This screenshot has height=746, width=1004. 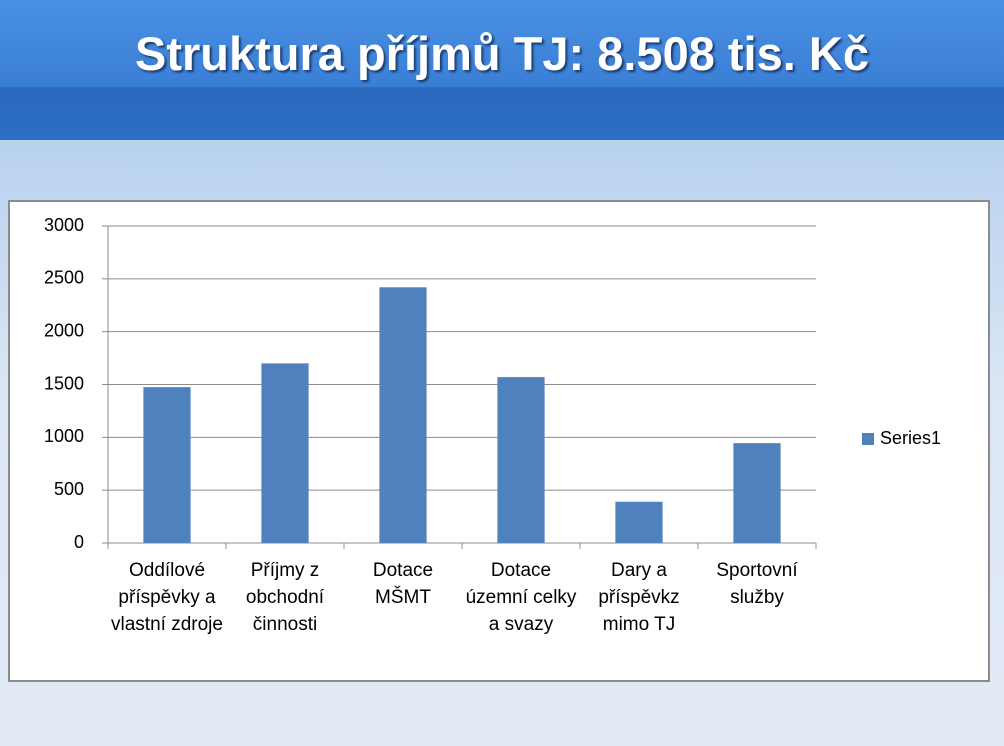 What do you see at coordinates (64, 225) in the screenshot?
I see `y-tick-label: 3000` at bounding box center [64, 225].